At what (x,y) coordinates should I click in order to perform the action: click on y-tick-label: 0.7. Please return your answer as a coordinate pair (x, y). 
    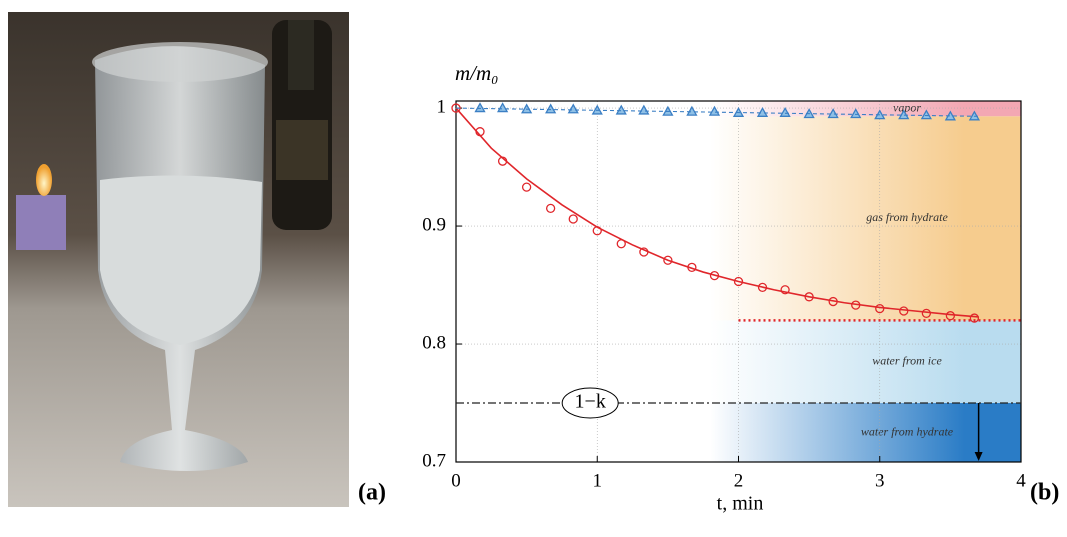
    Looking at the image, I should click on (434, 460).